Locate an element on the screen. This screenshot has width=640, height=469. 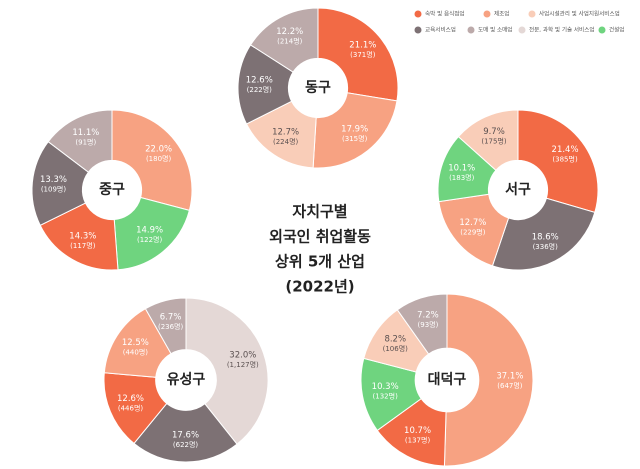
district-label: 서구 is located at coordinates (518, 190).